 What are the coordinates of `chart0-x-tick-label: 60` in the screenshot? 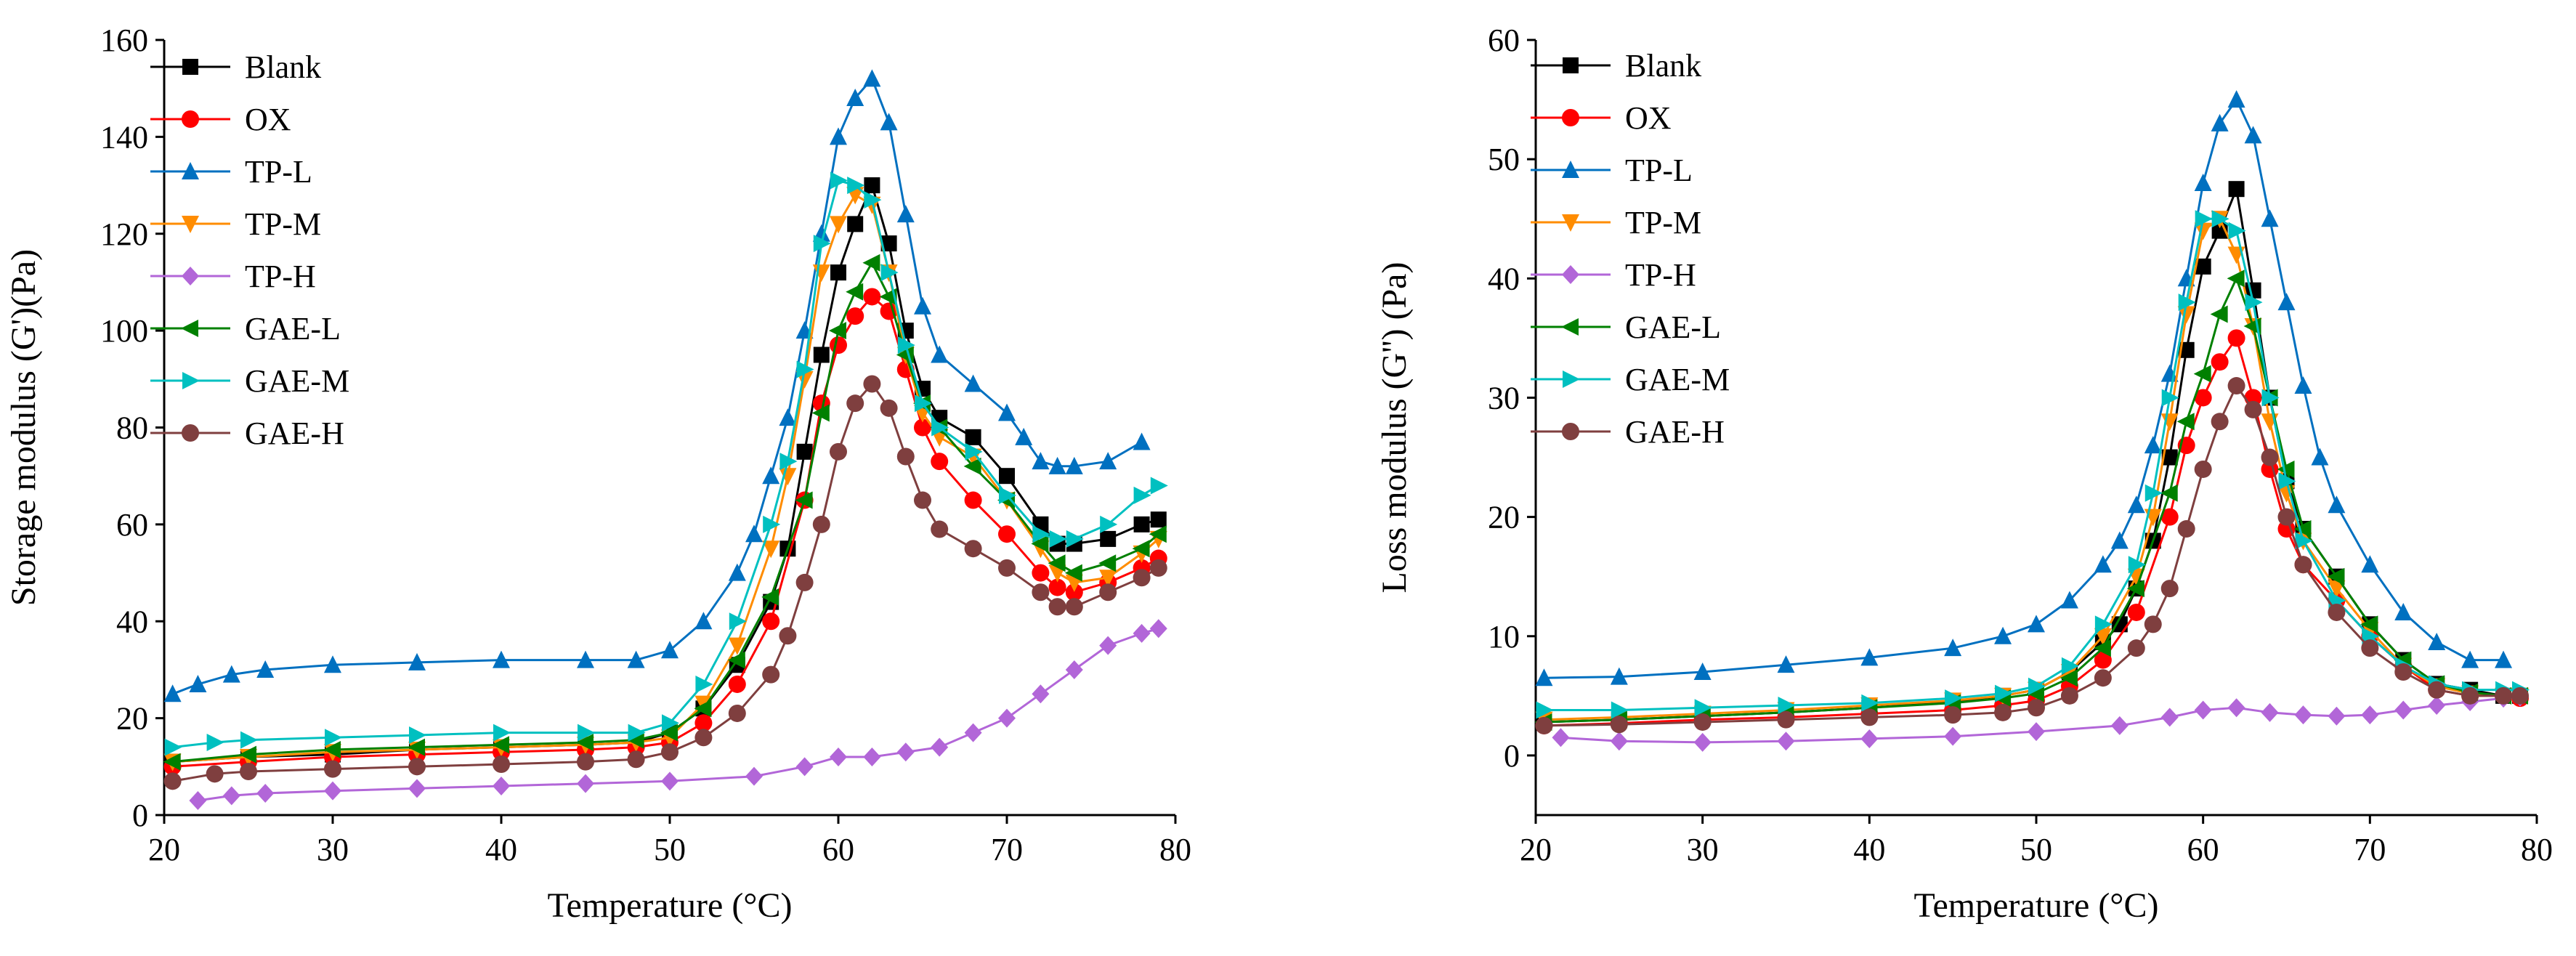 It's located at (838, 850).